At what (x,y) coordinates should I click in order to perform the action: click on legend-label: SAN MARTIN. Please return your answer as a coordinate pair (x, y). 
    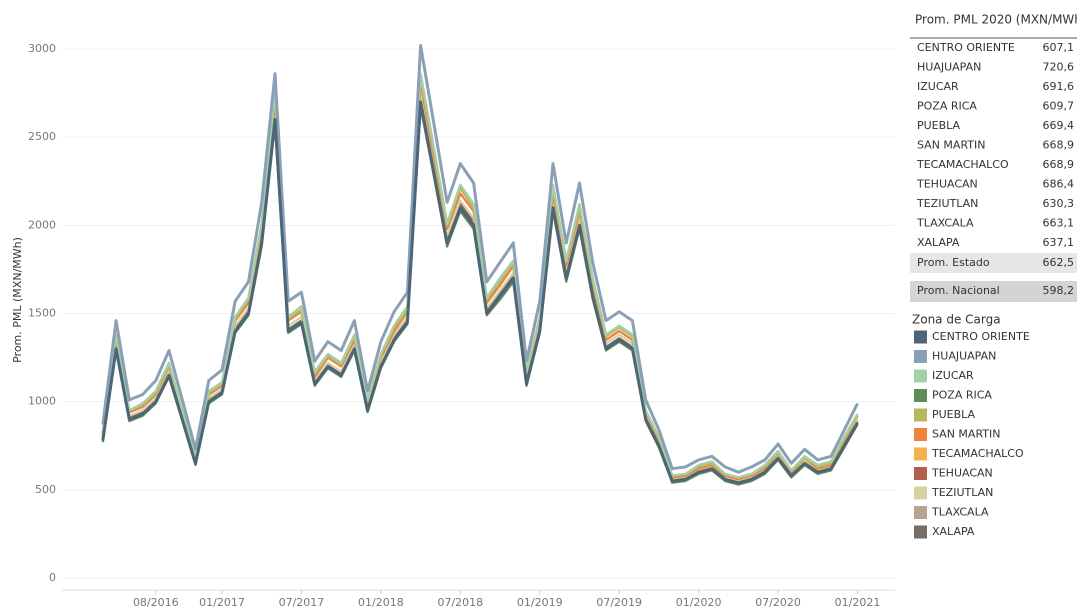
    Looking at the image, I should click on (966, 434).